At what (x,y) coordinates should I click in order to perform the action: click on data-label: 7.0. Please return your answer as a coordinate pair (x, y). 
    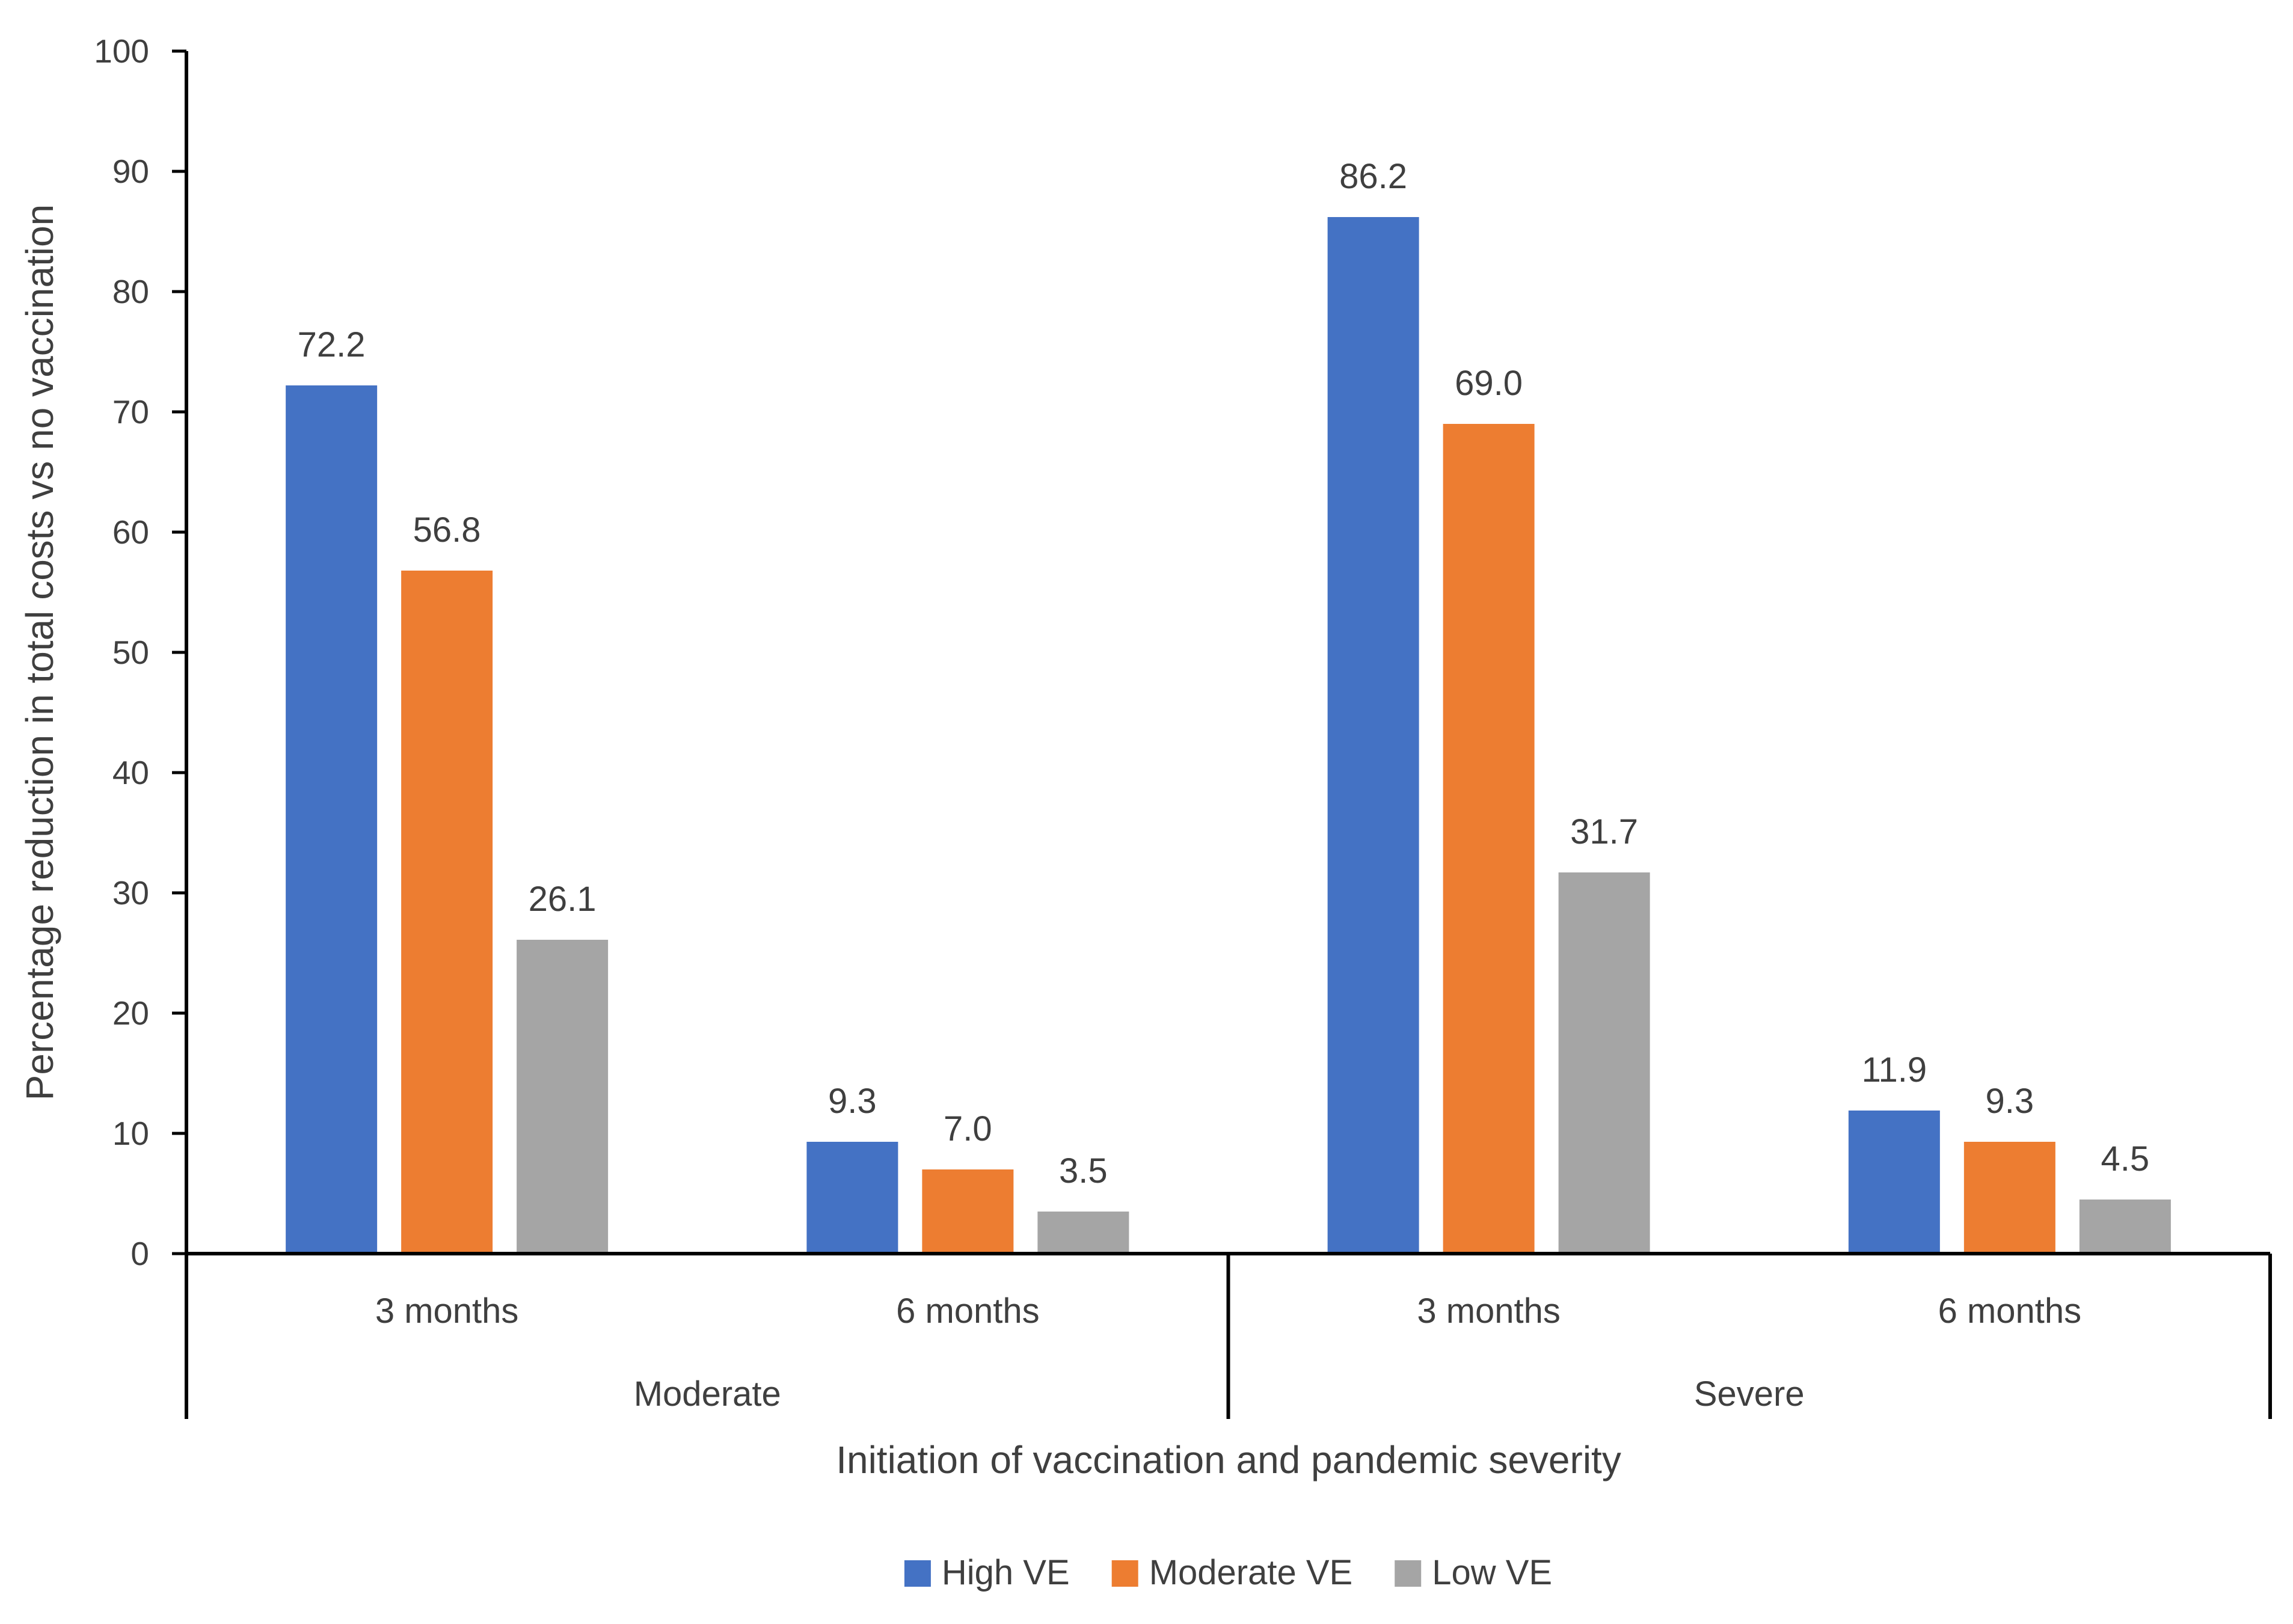
    Looking at the image, I should click on (968, 1128).